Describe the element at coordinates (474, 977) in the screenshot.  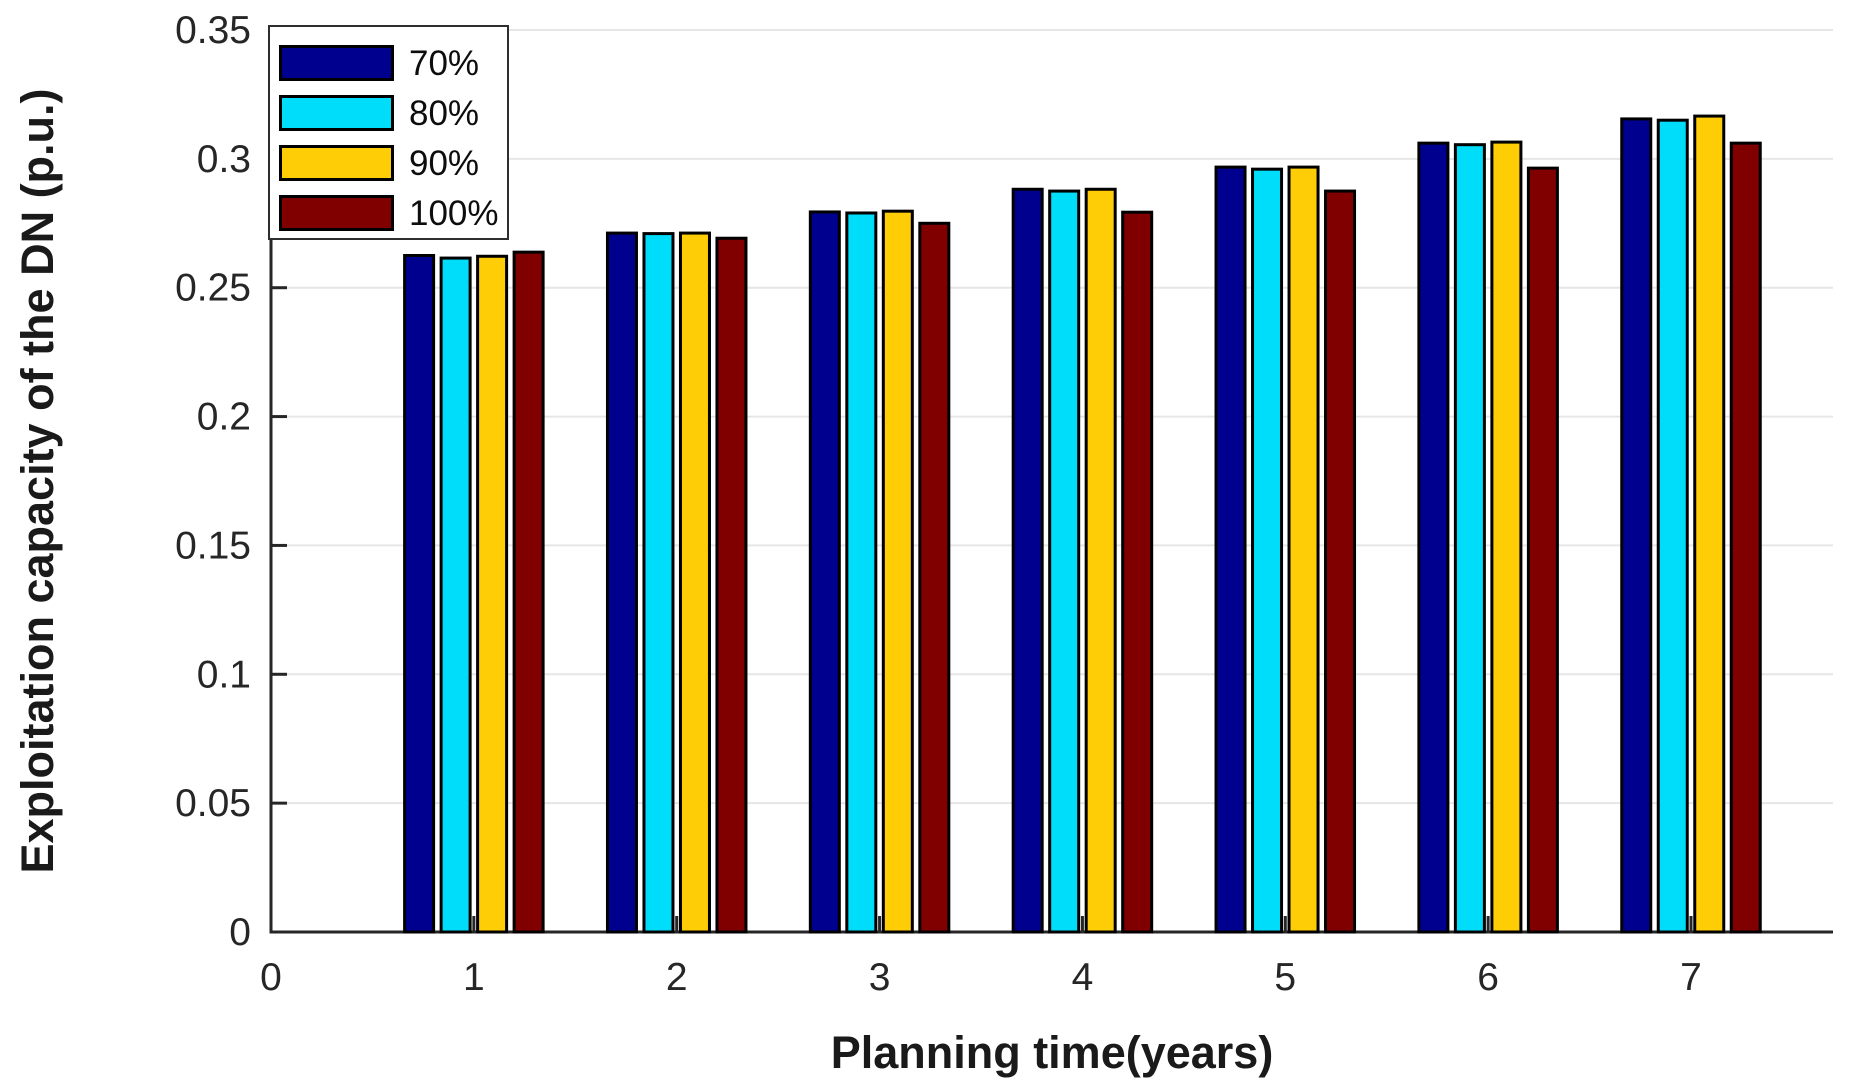
I see `x-tick-label: 1` at that location.